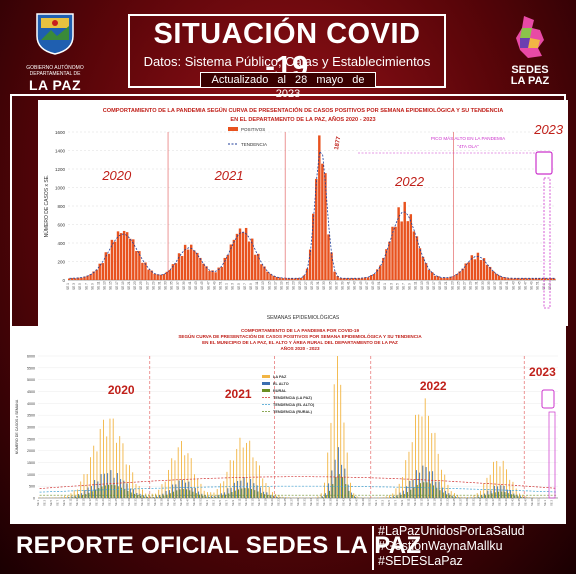 This screenshot has width=576, height=574. I want to click on sedes-logo: SEDES LA PAZ, so click(530, 53).